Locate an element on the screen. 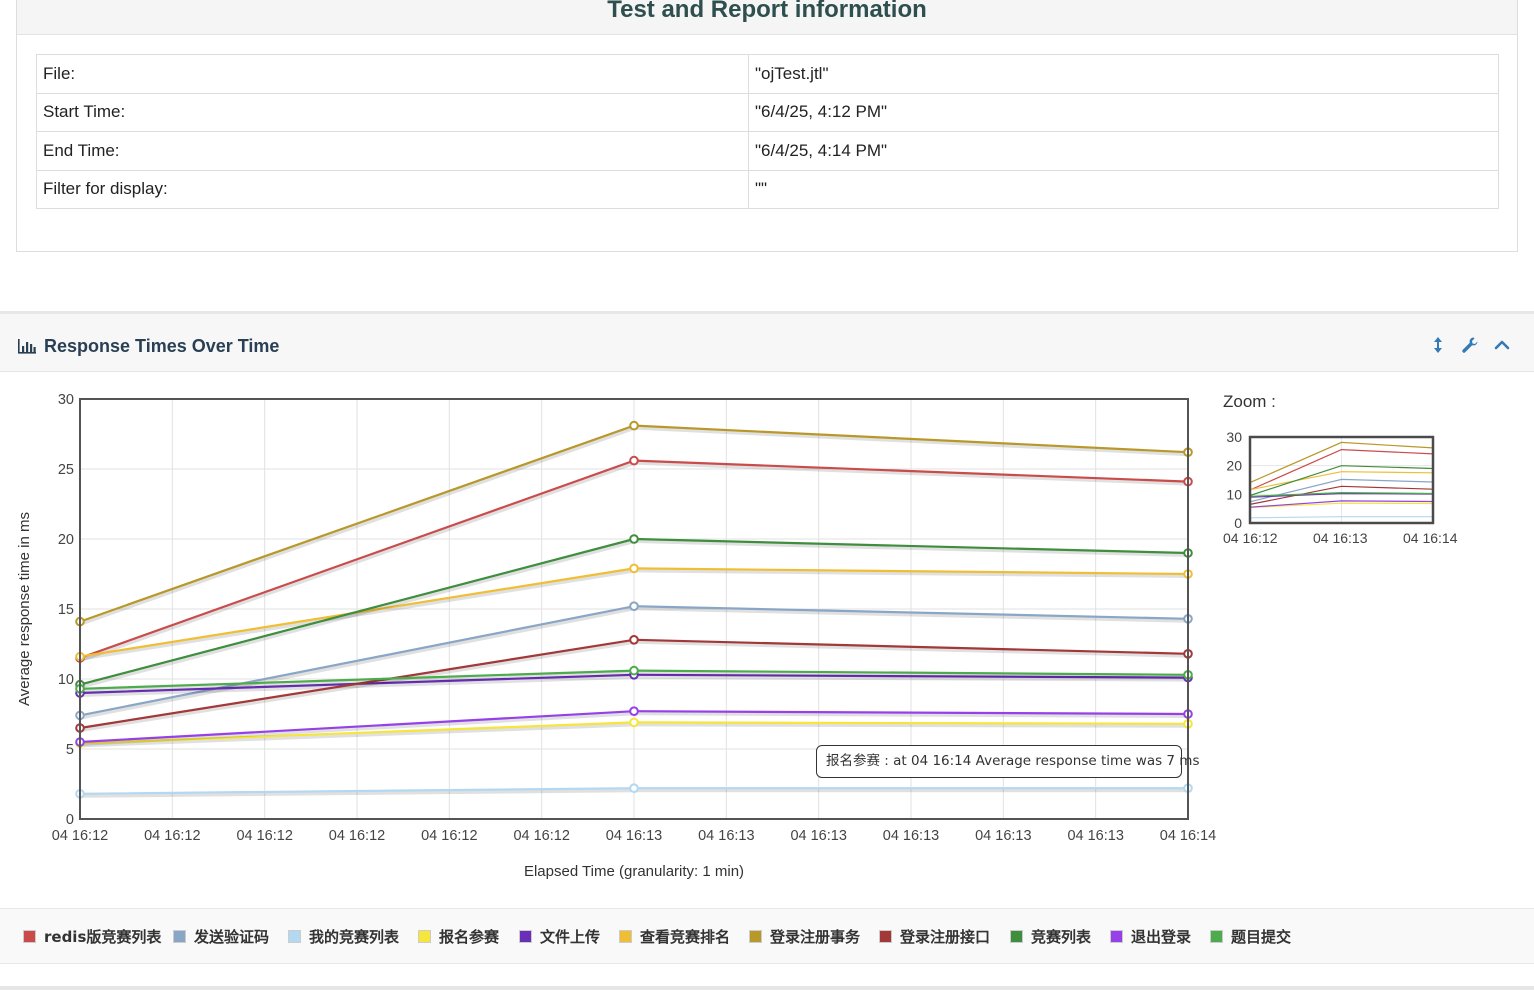 The width and height of the screenshot is (1534, 990). row-value: "6/4/25, 4:14 PM" is located at coordinates (1123, 151).